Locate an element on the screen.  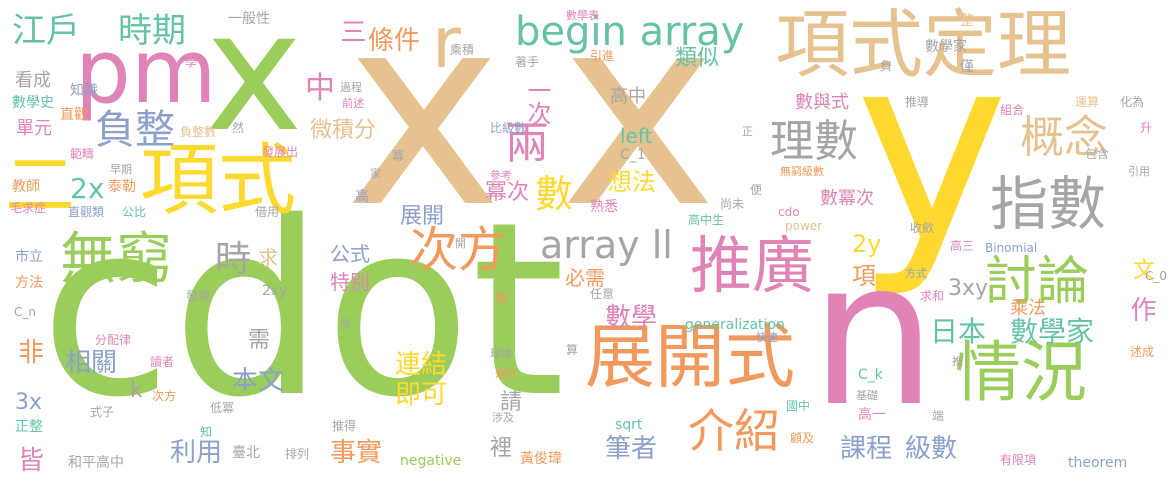
word-er: 二 is located at coordinates (40, 185).